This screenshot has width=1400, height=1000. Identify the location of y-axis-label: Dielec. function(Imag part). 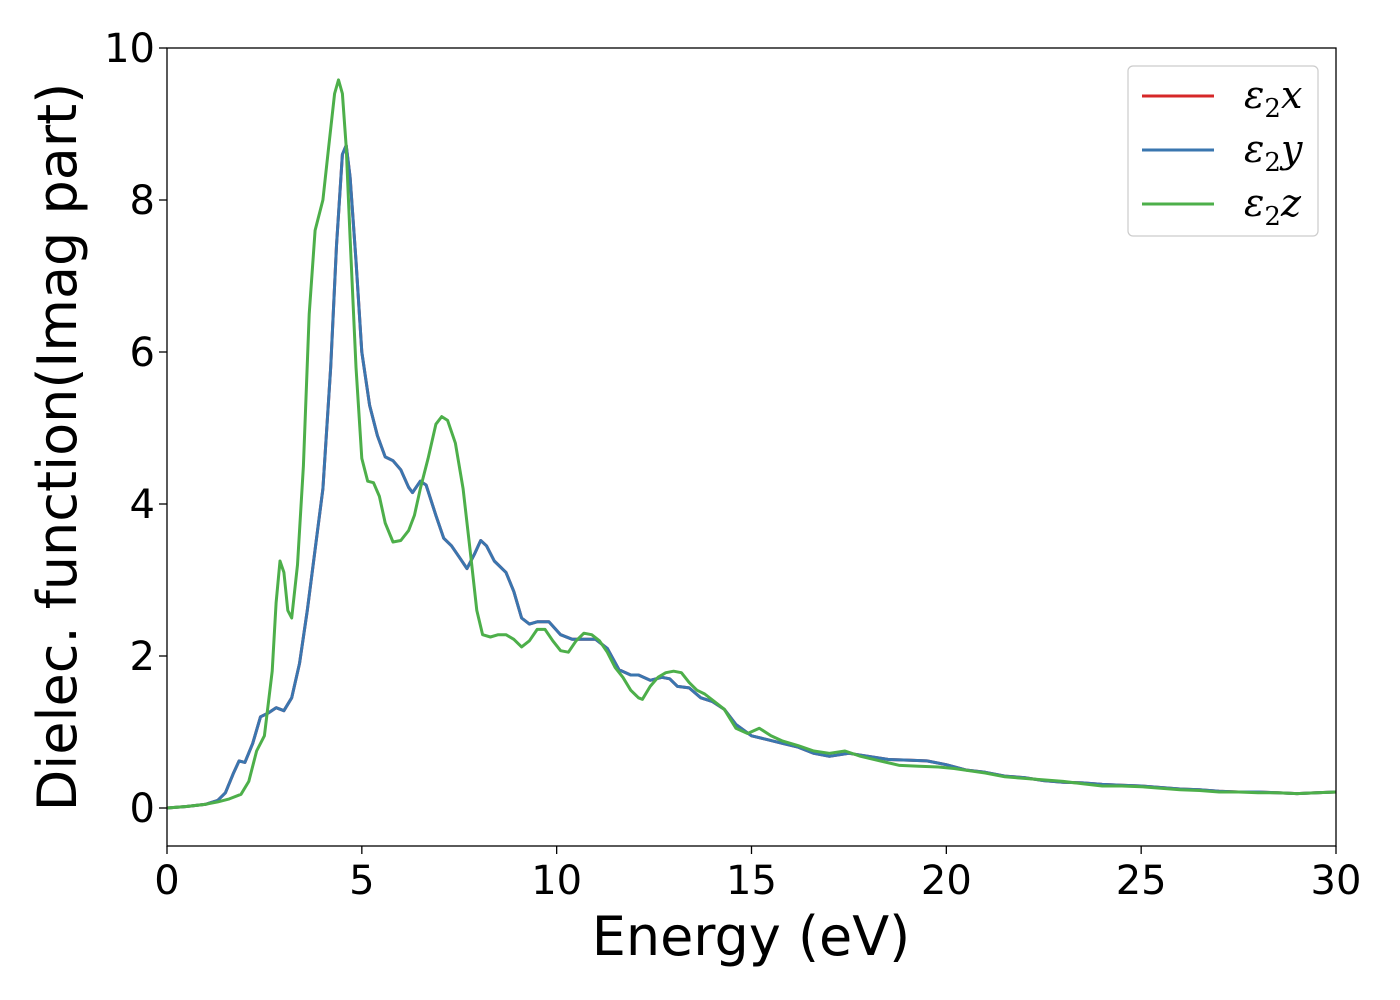
(57, 447).